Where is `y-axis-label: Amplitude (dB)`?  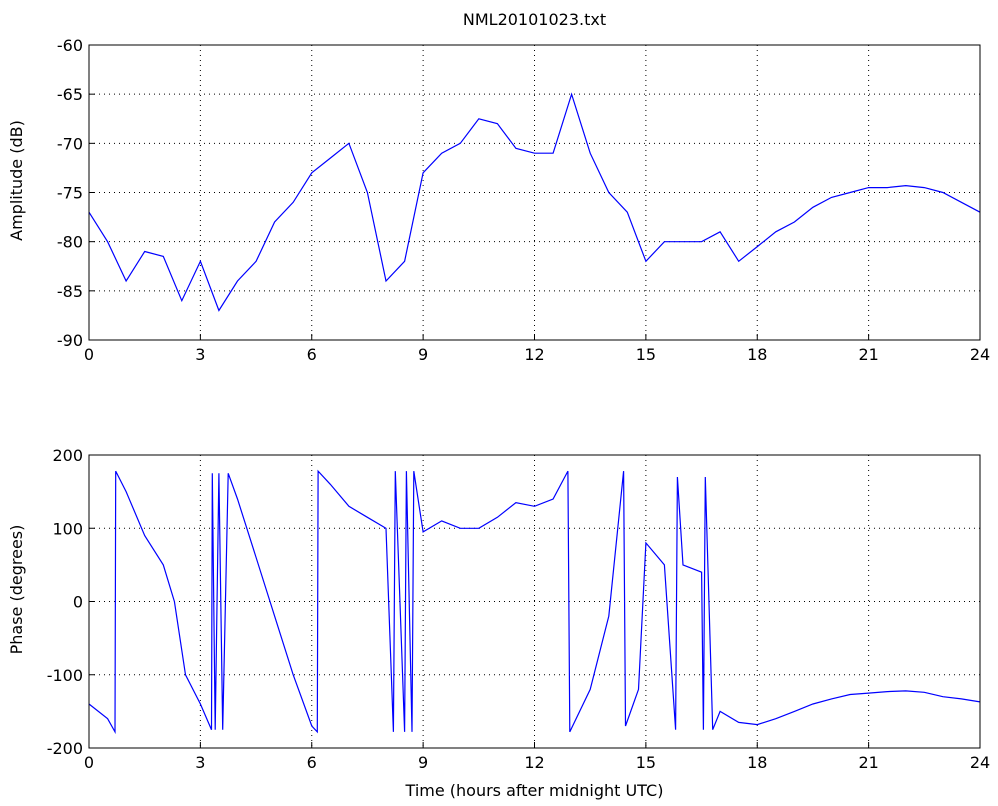
y-axis-label: Amplitude (dB) is located at coordinates (16, 180).